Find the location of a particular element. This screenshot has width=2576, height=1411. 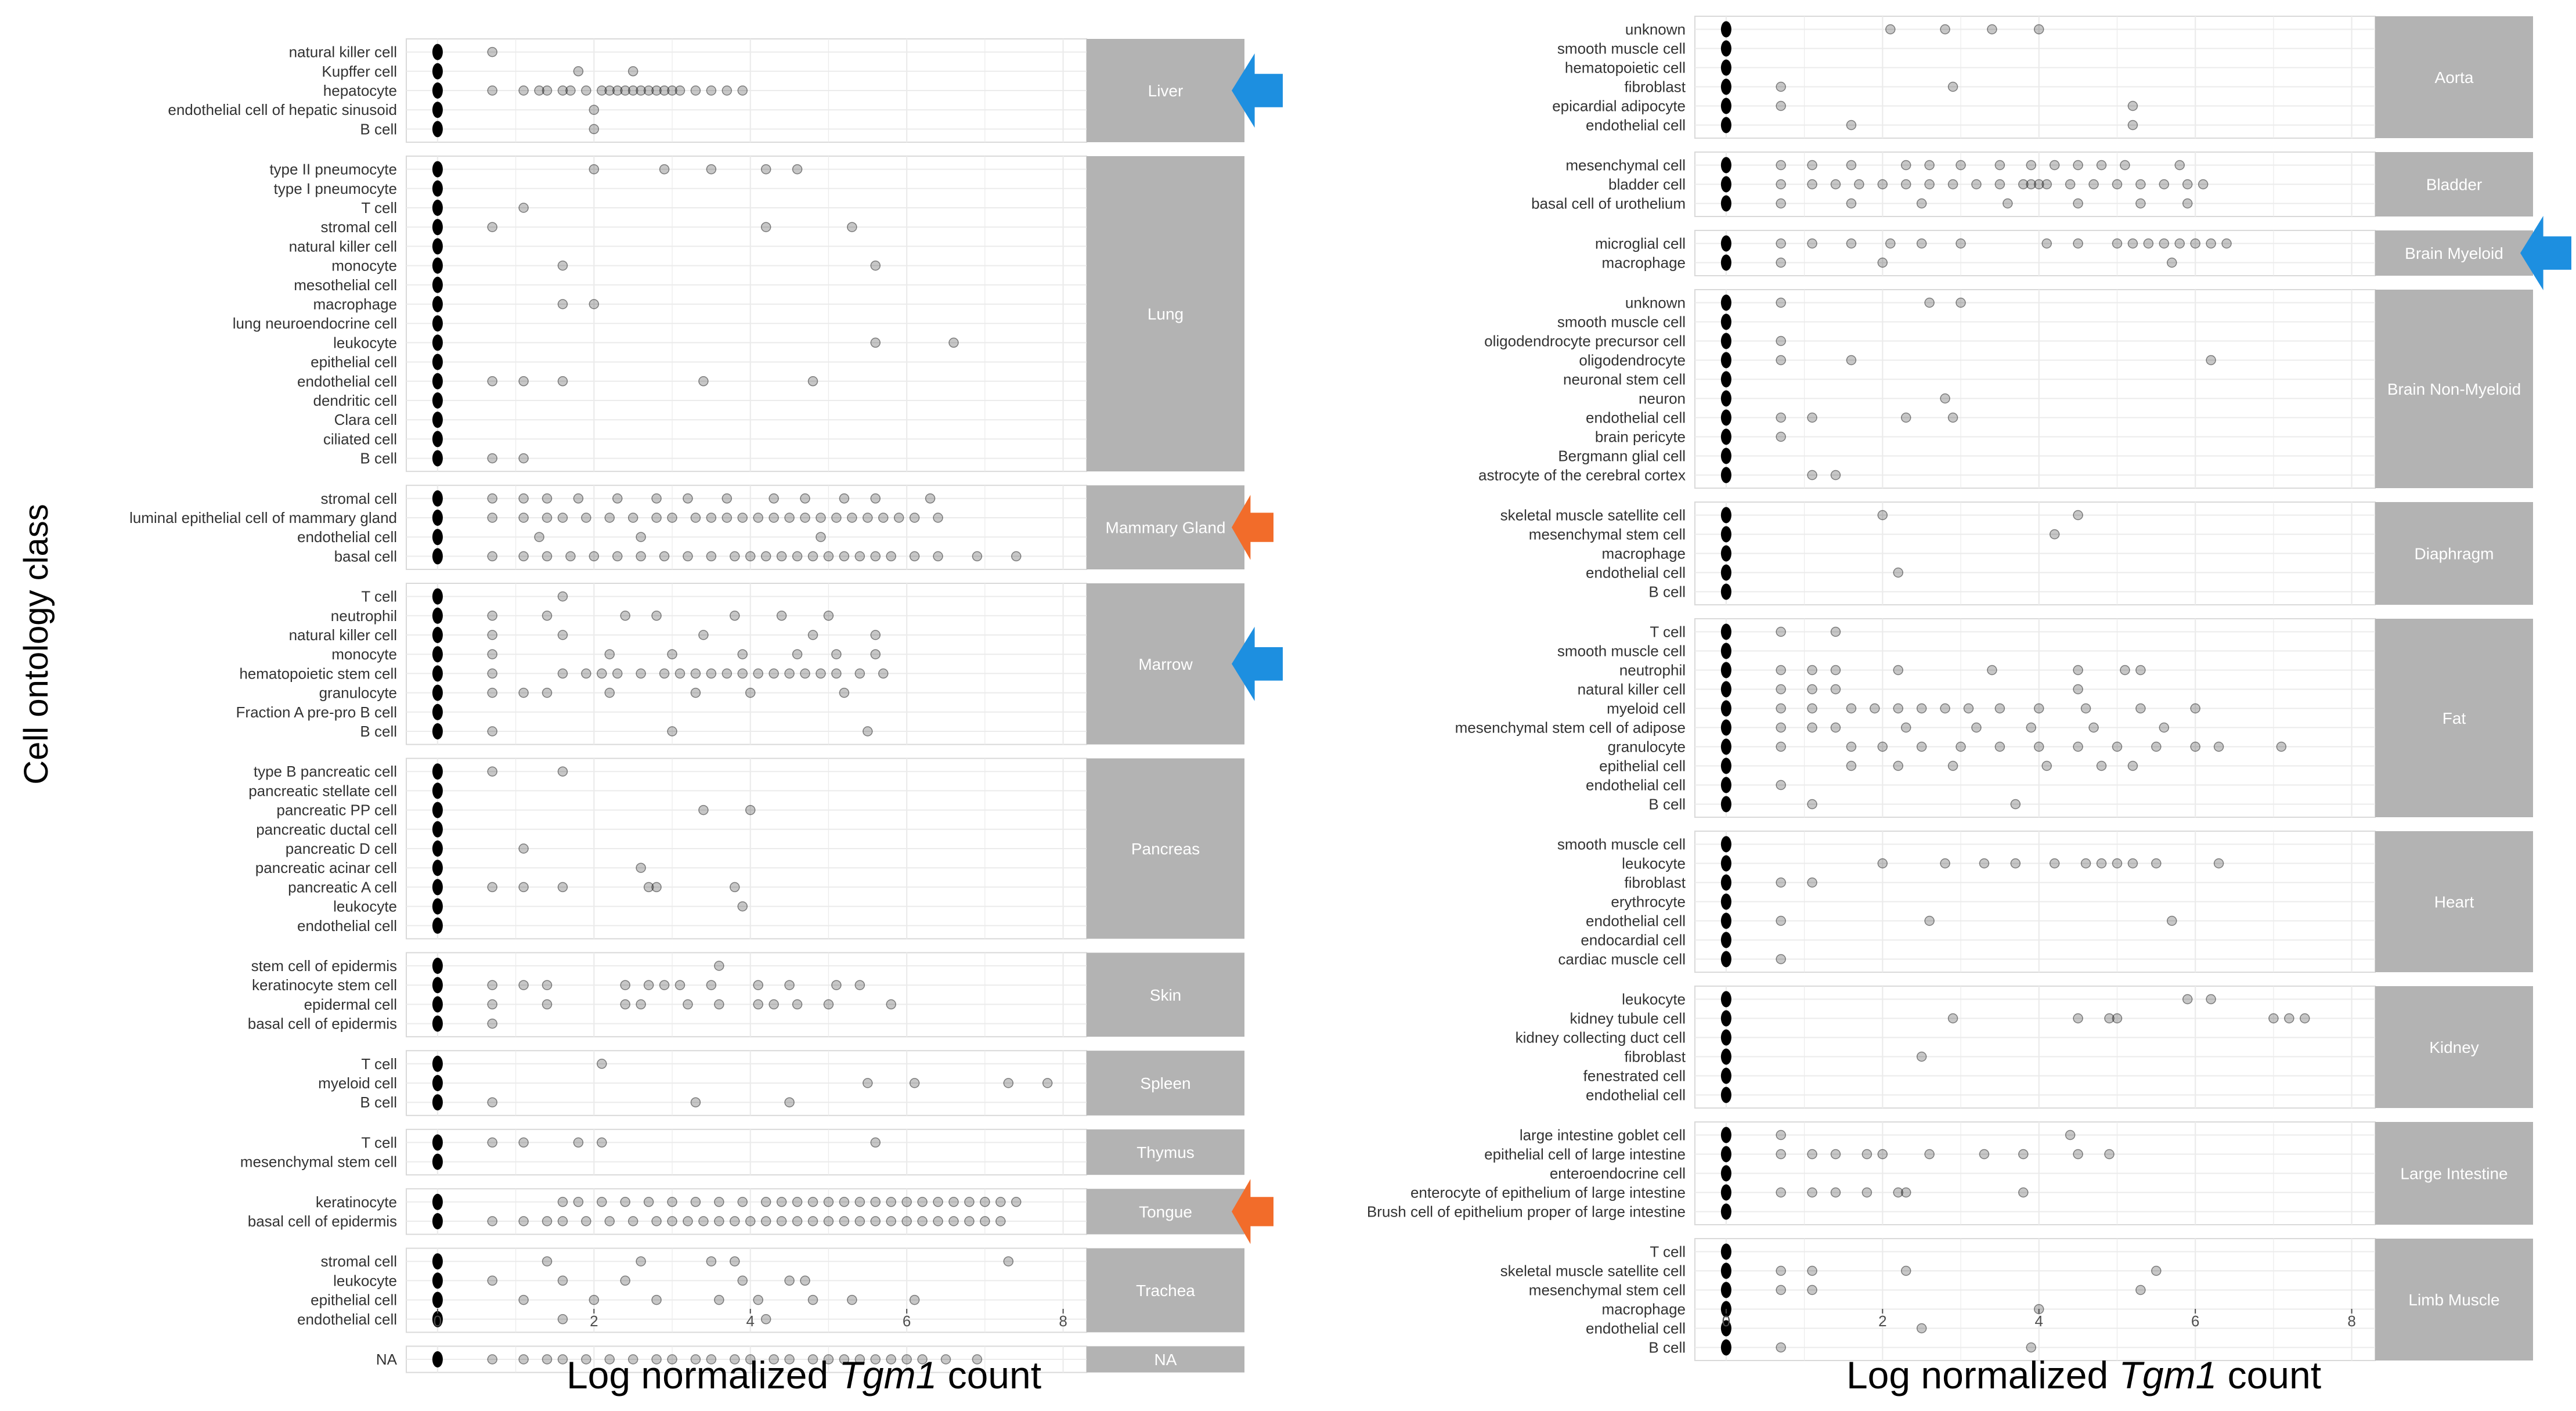

class-label: microglial cell is located at coordinates (1641, 243).